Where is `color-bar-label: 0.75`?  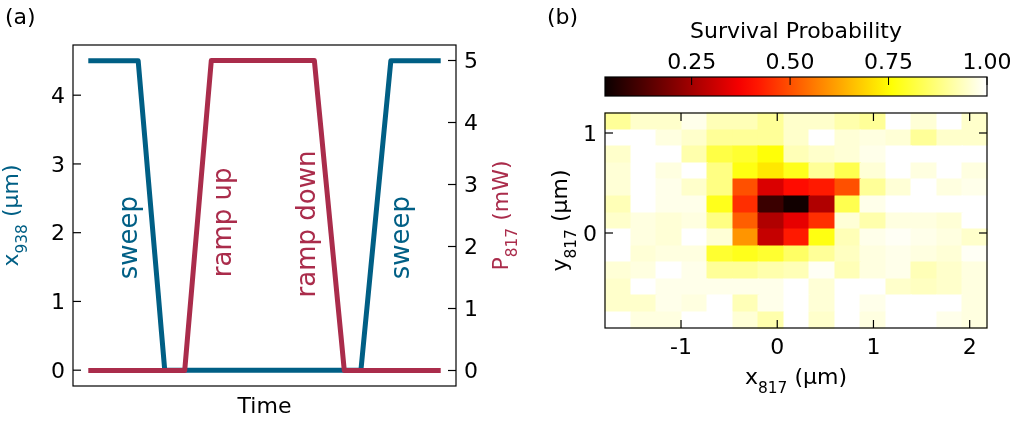
color-bar-label: 0.75 is located at coordinates (889, 61).